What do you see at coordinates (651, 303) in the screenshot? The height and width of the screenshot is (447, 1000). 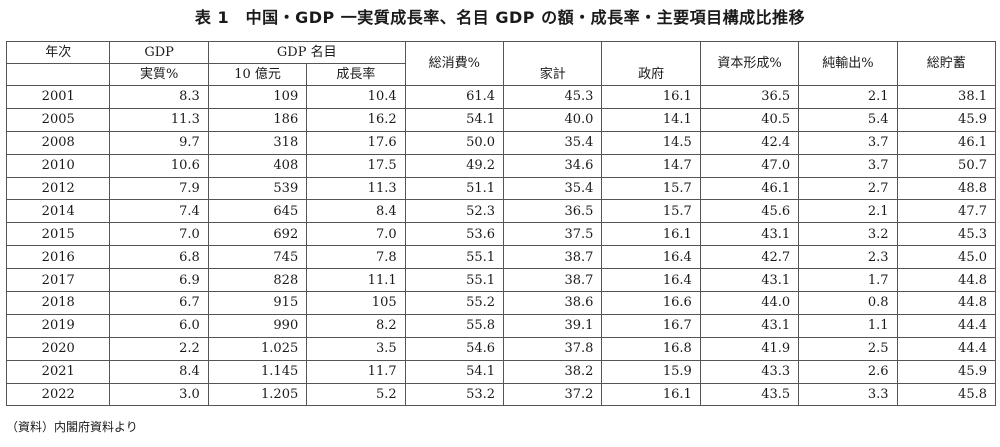 I see `value-cell: 16.6` at bounding box center [651, 303].